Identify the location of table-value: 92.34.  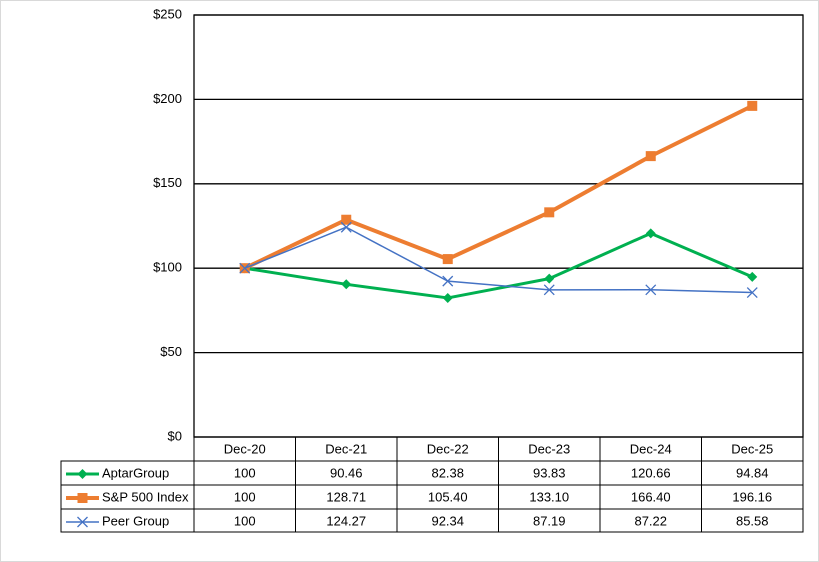
(447, 520).